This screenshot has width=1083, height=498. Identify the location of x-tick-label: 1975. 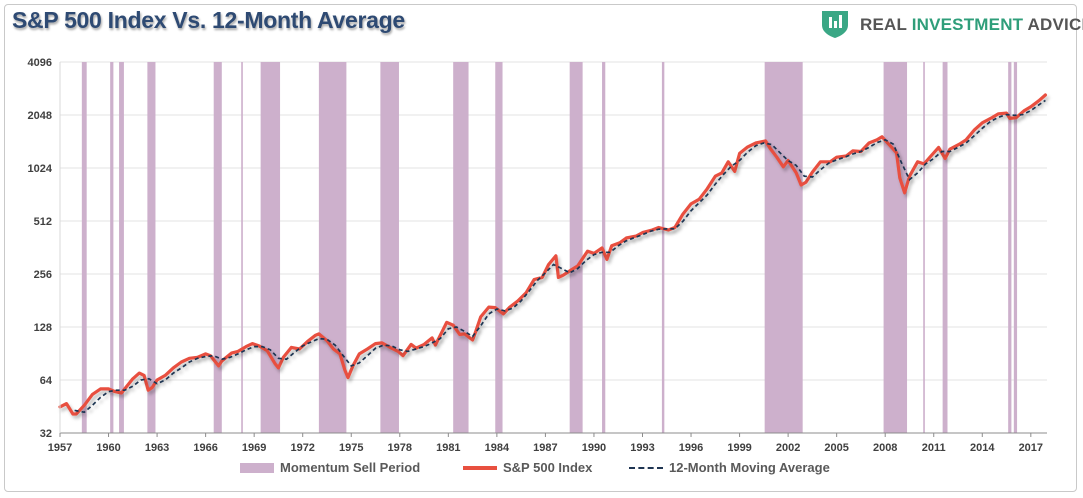
(351, 448).